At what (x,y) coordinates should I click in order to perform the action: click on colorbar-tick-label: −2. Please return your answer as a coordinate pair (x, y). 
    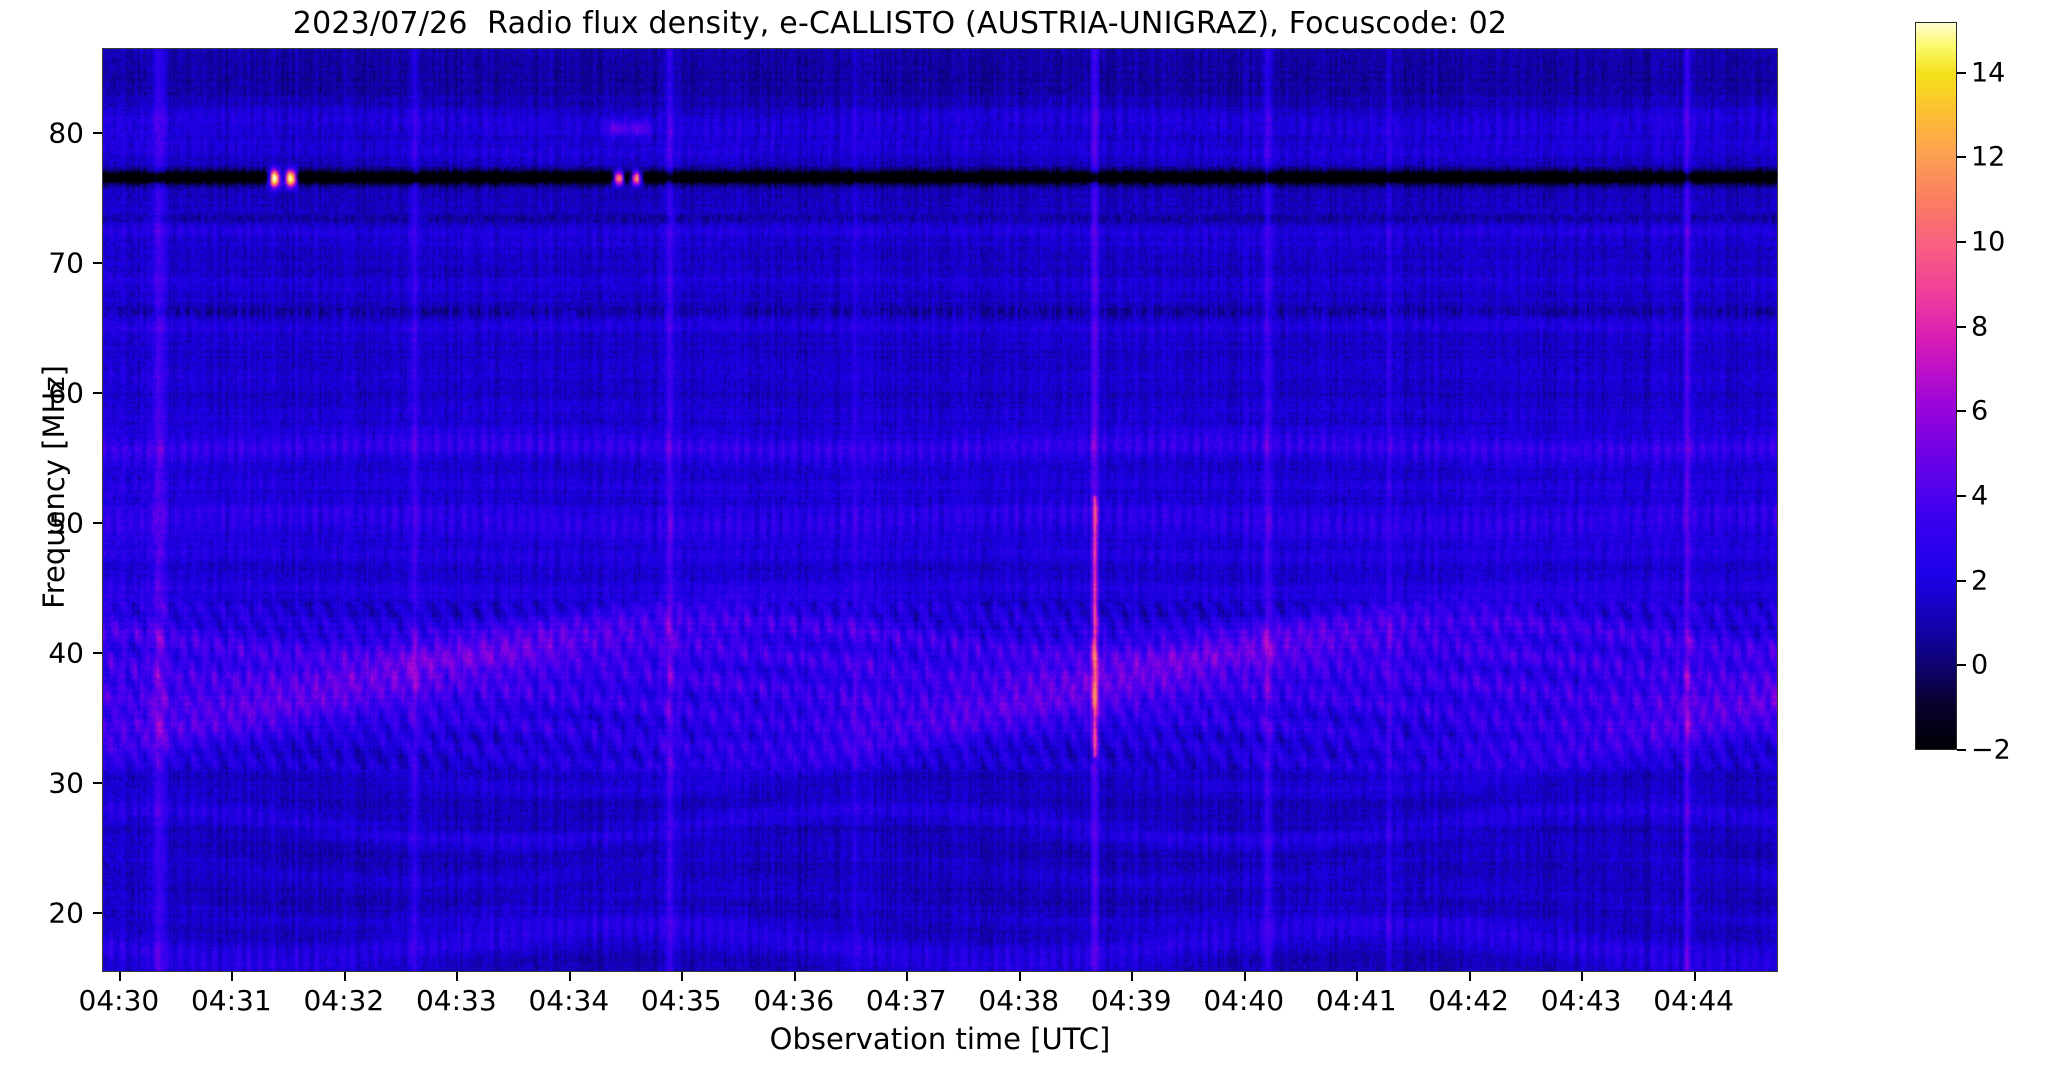
    Looking at the image, I should click on (1991, 750).